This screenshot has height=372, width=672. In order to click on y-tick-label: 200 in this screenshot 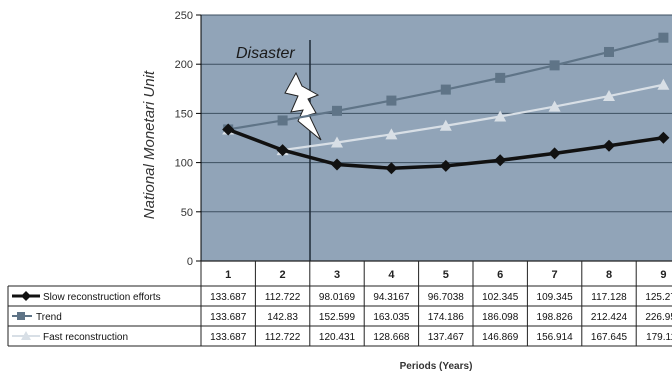, I will do `click(184, 65)`.